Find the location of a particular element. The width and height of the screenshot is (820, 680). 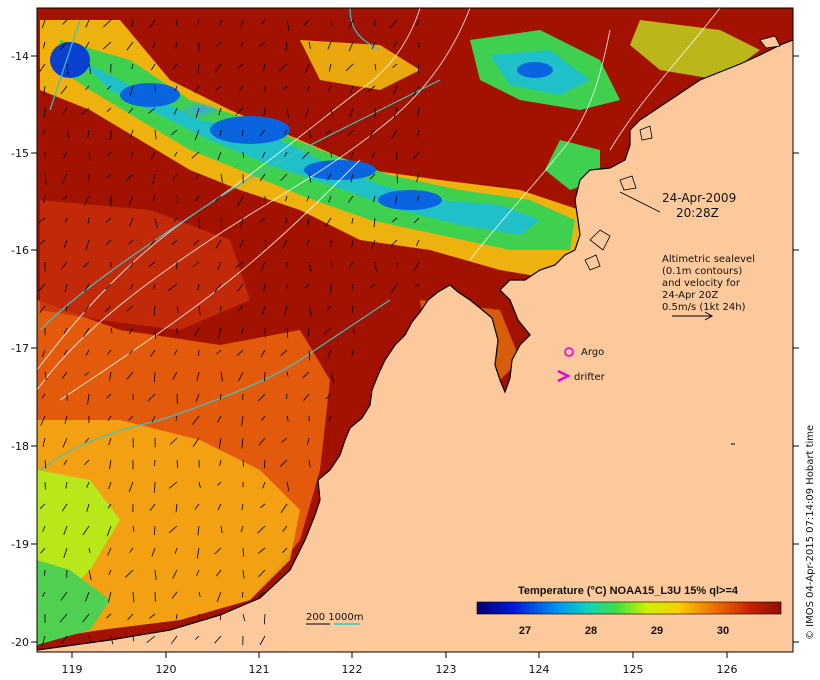

colorbar-tick: 27 is located at coordinates (525, 631).